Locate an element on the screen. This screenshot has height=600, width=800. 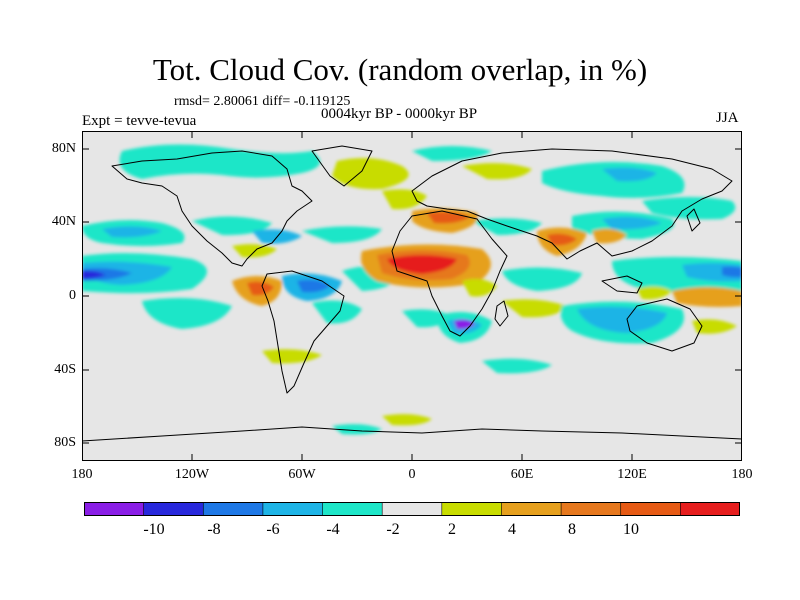
lat-tick-label: 80N is located at coordinates (63, 148).